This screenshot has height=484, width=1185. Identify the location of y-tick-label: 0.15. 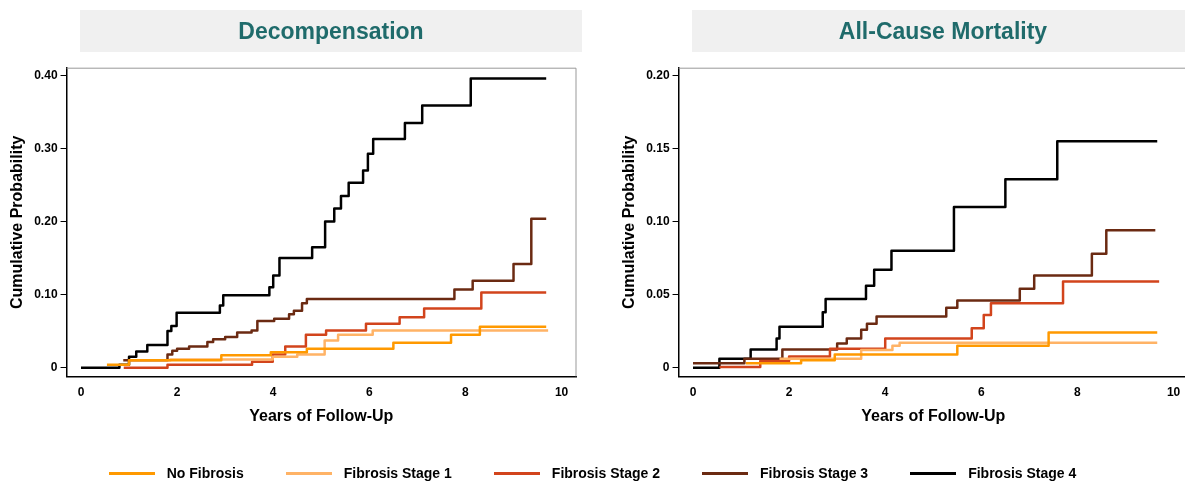
(658, 147).